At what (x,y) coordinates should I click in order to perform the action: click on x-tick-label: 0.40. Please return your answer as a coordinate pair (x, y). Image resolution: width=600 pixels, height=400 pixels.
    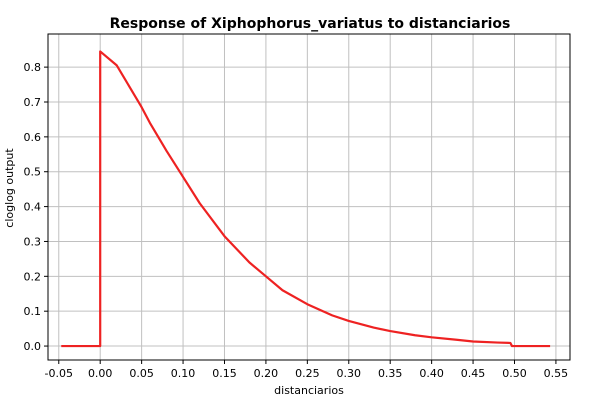
    Looking at the image, I should click on (431, 373).